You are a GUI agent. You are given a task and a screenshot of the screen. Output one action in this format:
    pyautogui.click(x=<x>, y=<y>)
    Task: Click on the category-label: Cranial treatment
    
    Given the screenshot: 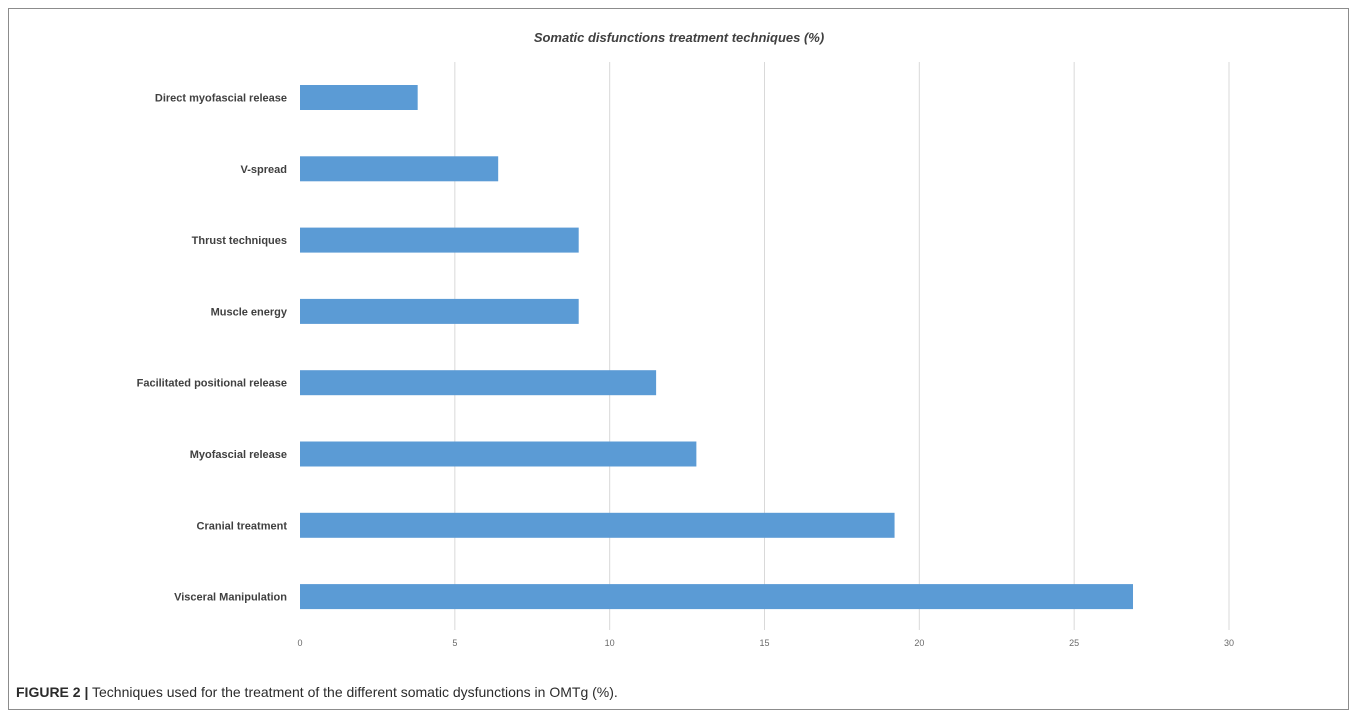 What is the action you would take?
    pyautogui.click(x=242, y=526)
    